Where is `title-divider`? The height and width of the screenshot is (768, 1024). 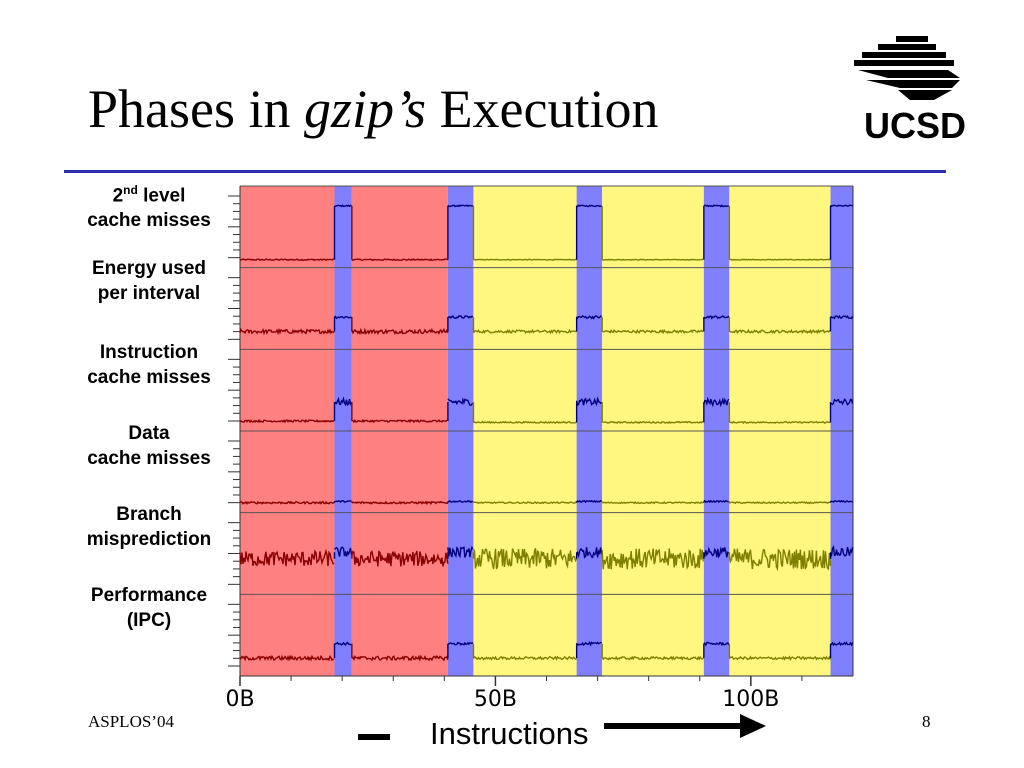 title-divider is located at coordinates (505, 171).